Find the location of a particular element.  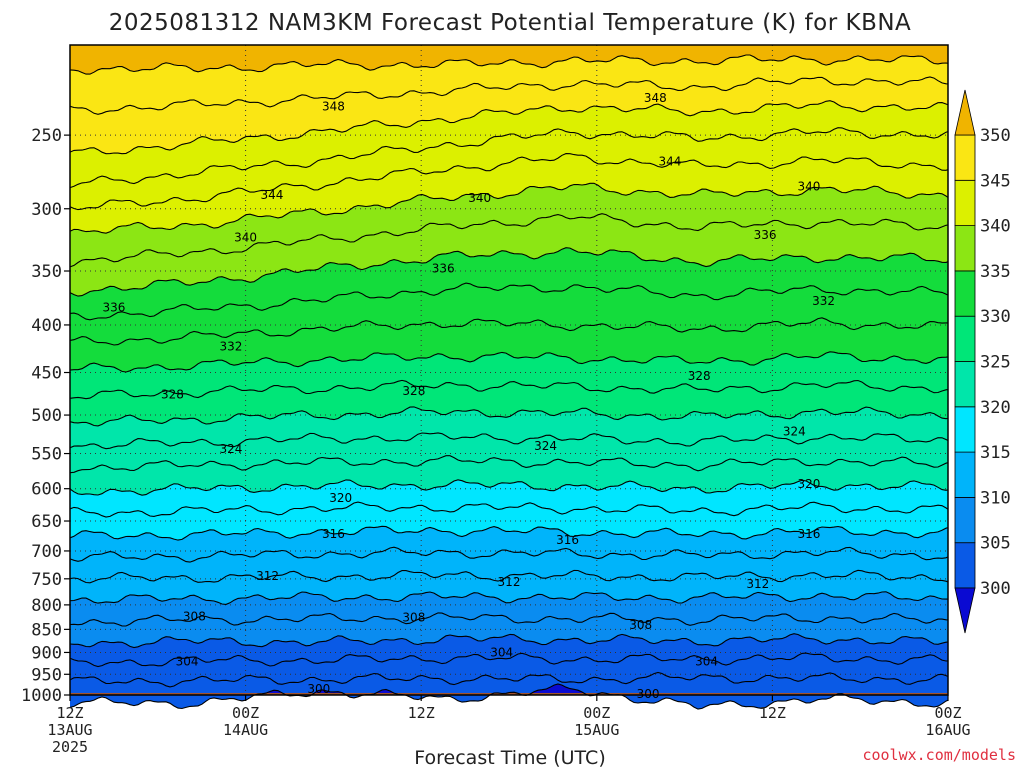

contour-label-320: 320 is located at coordinates (809, 484).